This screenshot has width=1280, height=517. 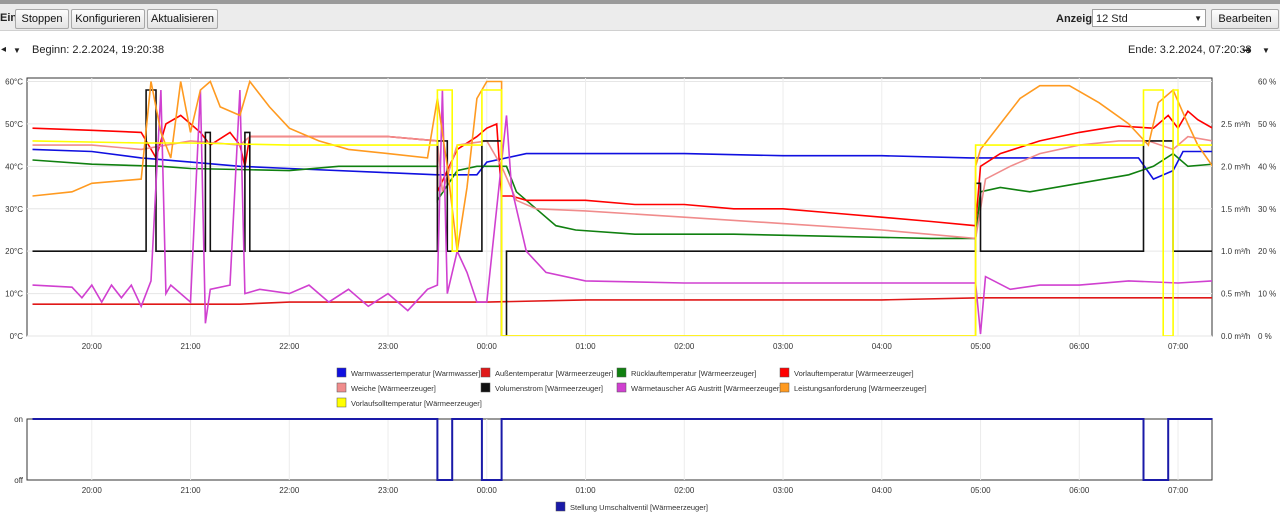 I want to click on x-tick-label: 22:00, so click(x=289, y=346).